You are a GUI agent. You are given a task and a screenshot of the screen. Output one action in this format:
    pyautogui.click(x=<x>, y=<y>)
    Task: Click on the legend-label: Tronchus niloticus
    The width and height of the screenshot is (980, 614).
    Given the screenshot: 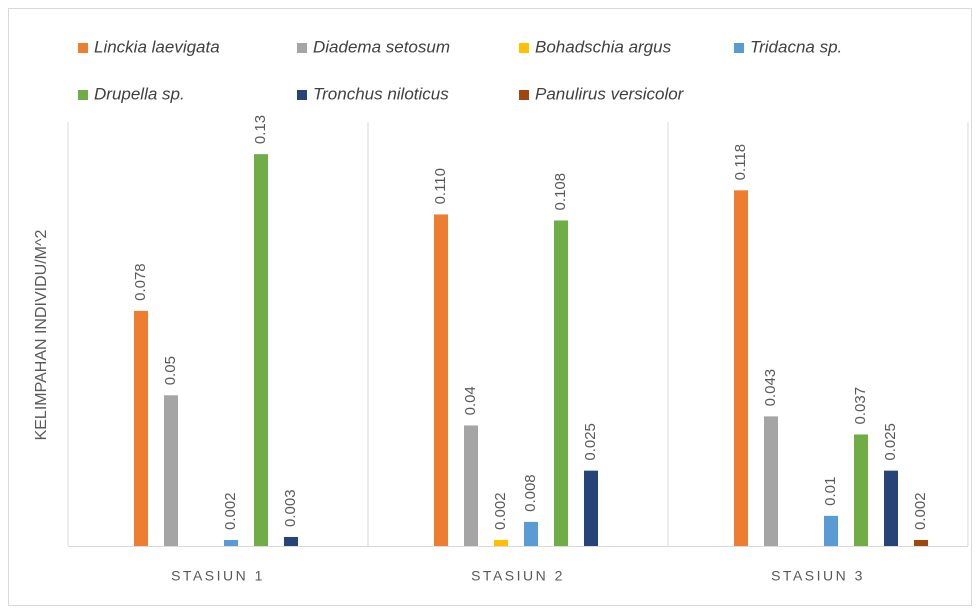 What is the action you would take?
    pyautogui.click(x=381, y=93)
    